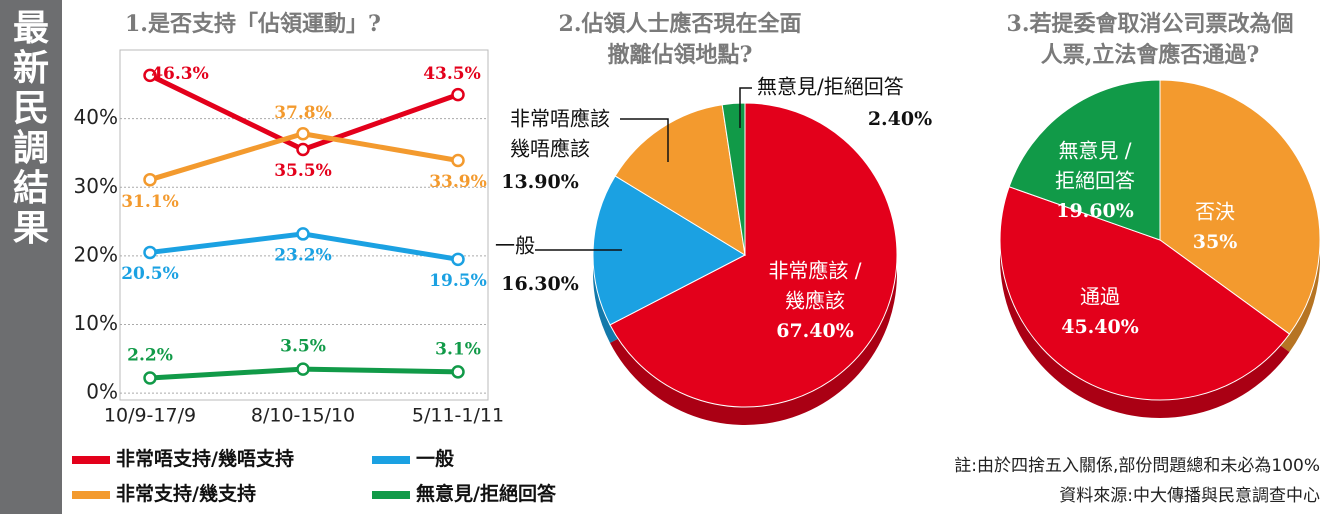 Image resolution: width=1339 pixels, height=514 pixels. I want to click on legend-label: 非常唔支持/幾唔支持, so click(205, 458).